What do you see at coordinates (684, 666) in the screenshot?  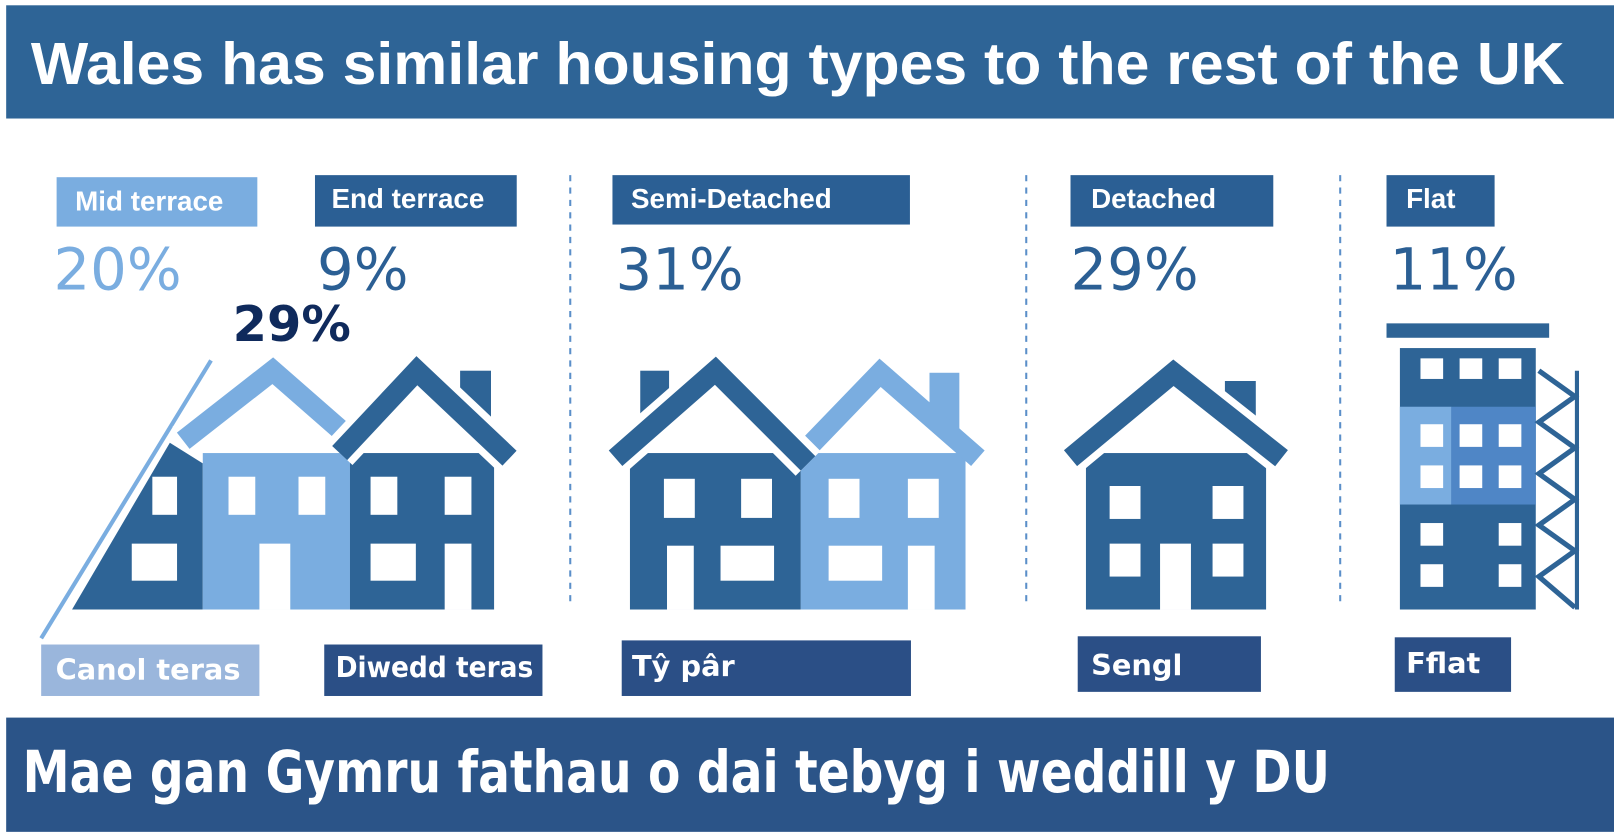 I see `welsh-label: Tŷ pâr` at bounding box center [684, 666].